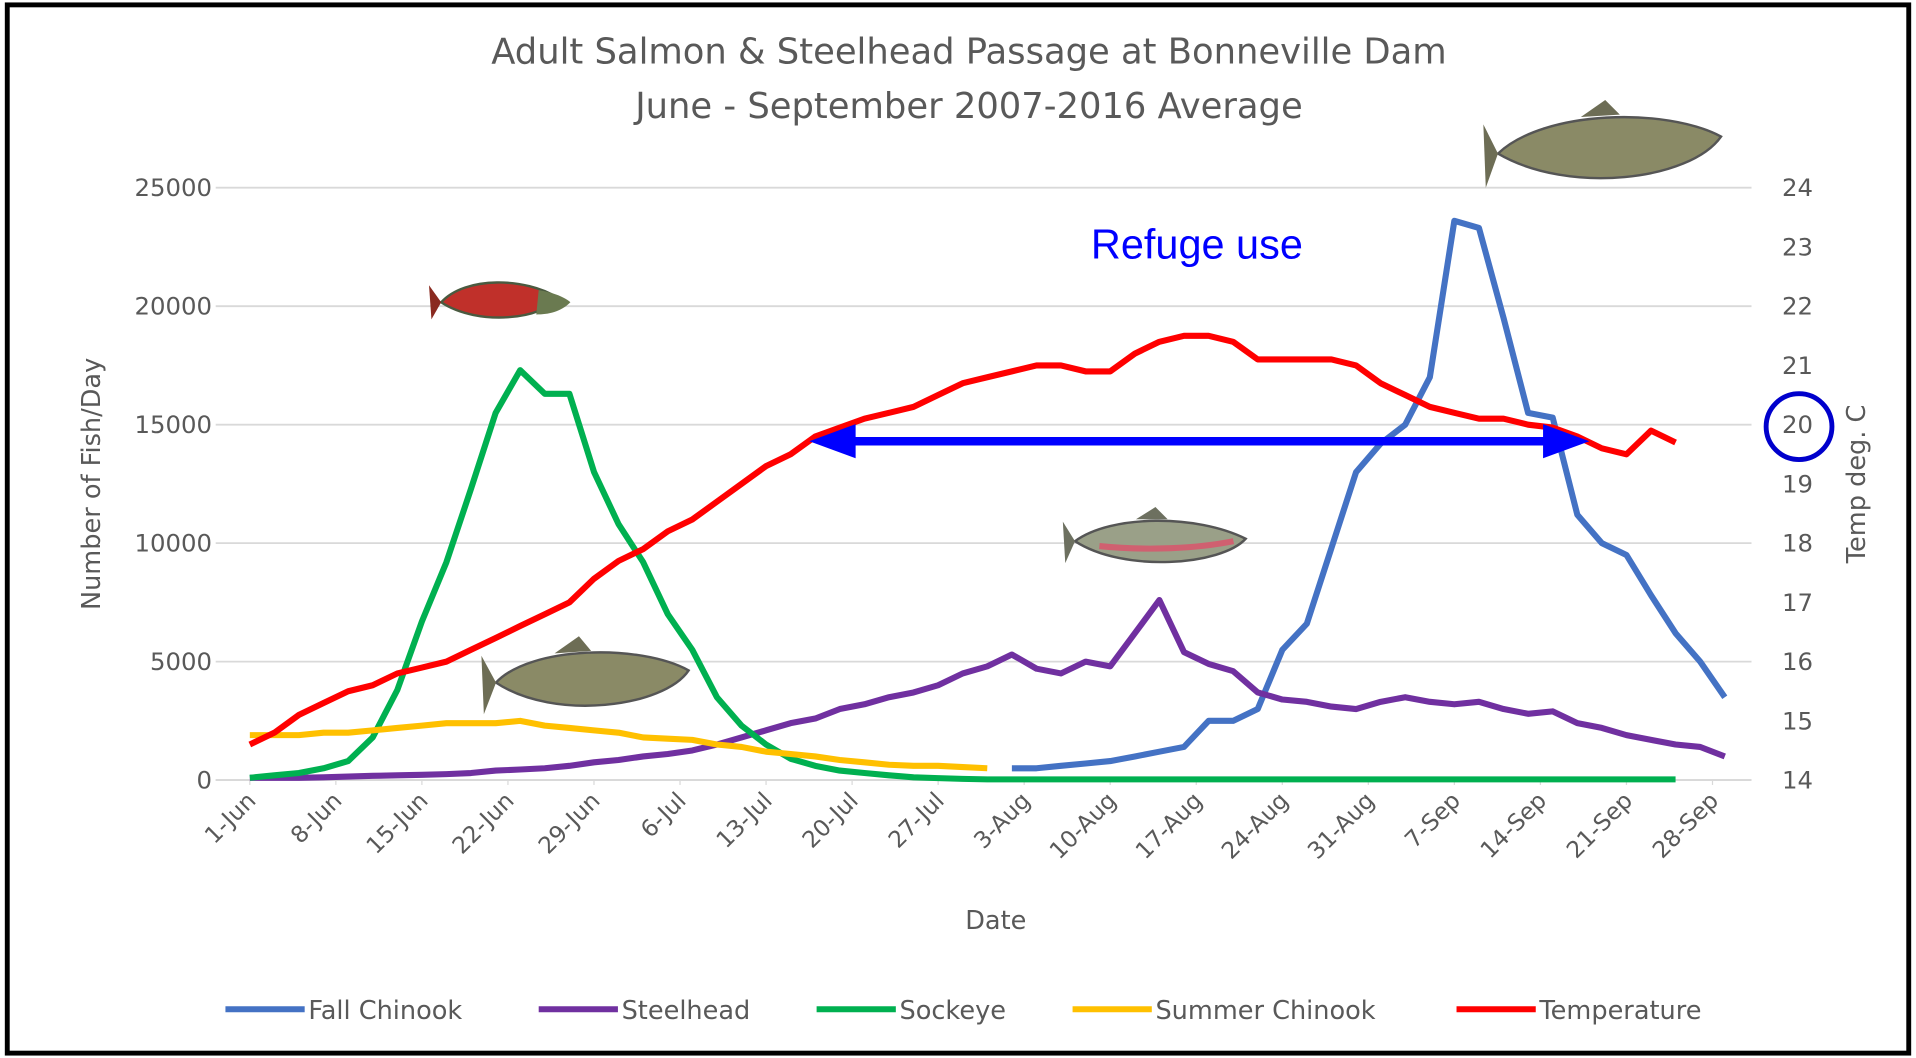 This screenshot has width=1916, height=1058. What do you see at coordinates (181, 661) in the screenshot?
I see `y-tick-label: 5000` at bounding box center [181, 661].